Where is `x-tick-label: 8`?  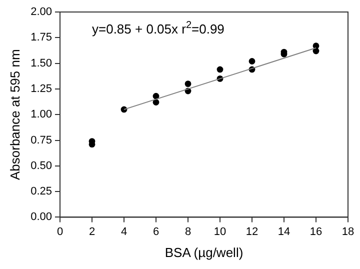 x-tick-label: 8 is located at coordinates (188, 232).